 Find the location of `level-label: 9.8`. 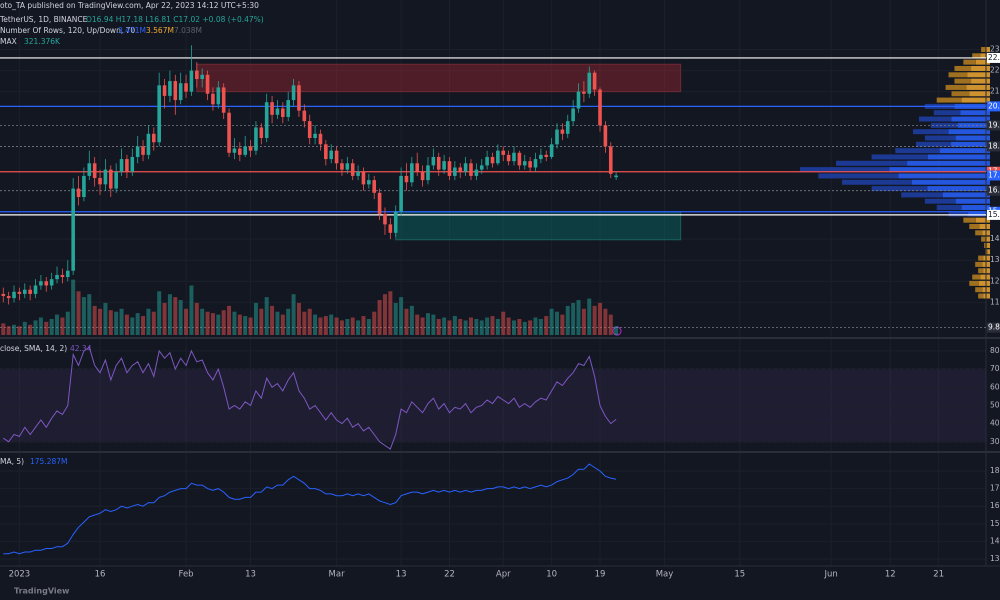

level-label: 9.8 is located at coordinates (994, 327).